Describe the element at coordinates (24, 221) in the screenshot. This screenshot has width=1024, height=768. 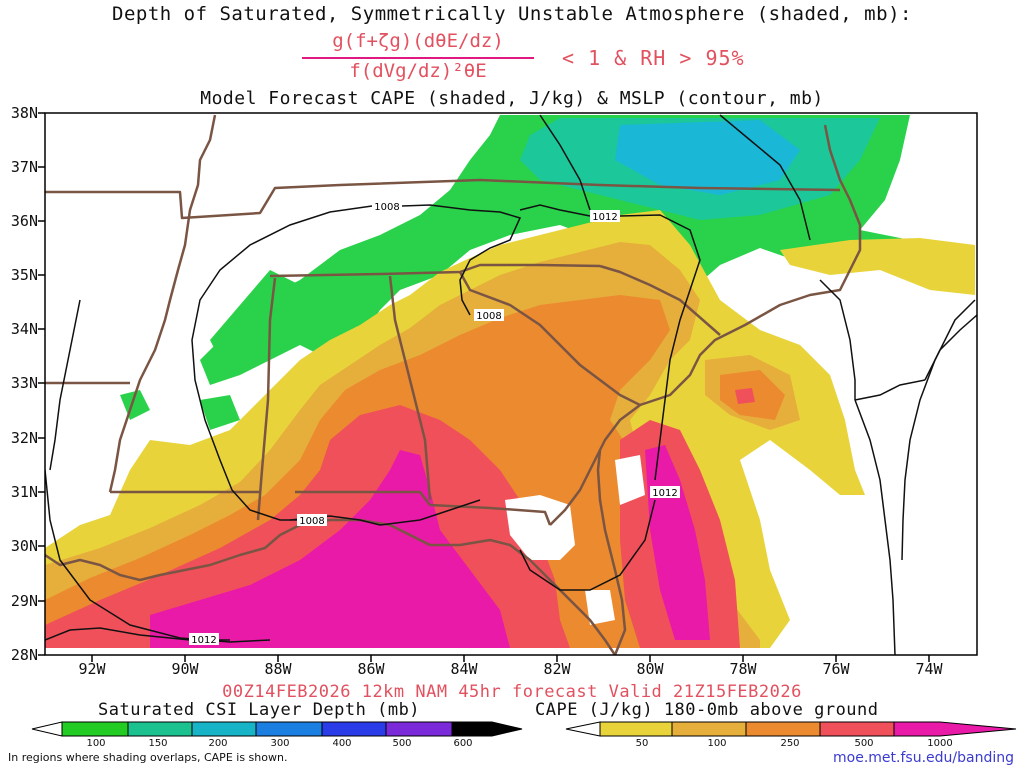
I see `lat-label: 36N` at that location.